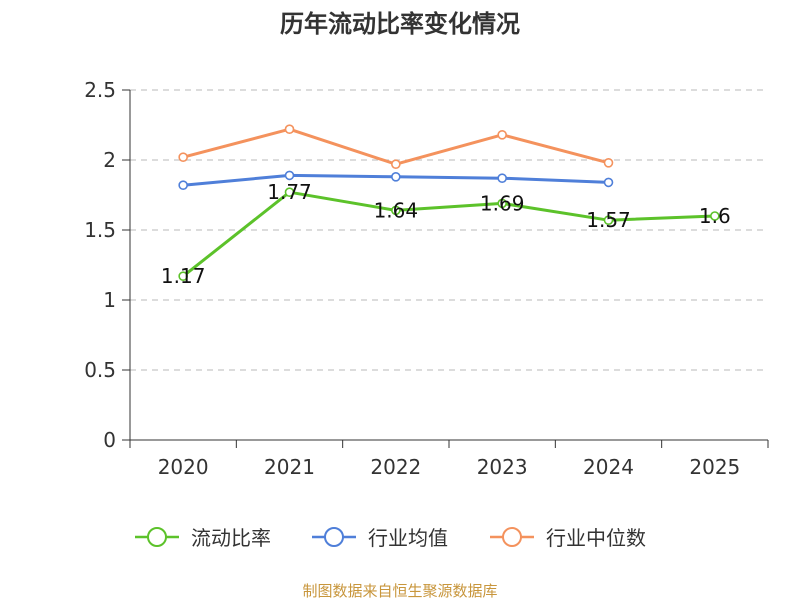  I want to click on x-tick-label: 2023, so click(502, 467).